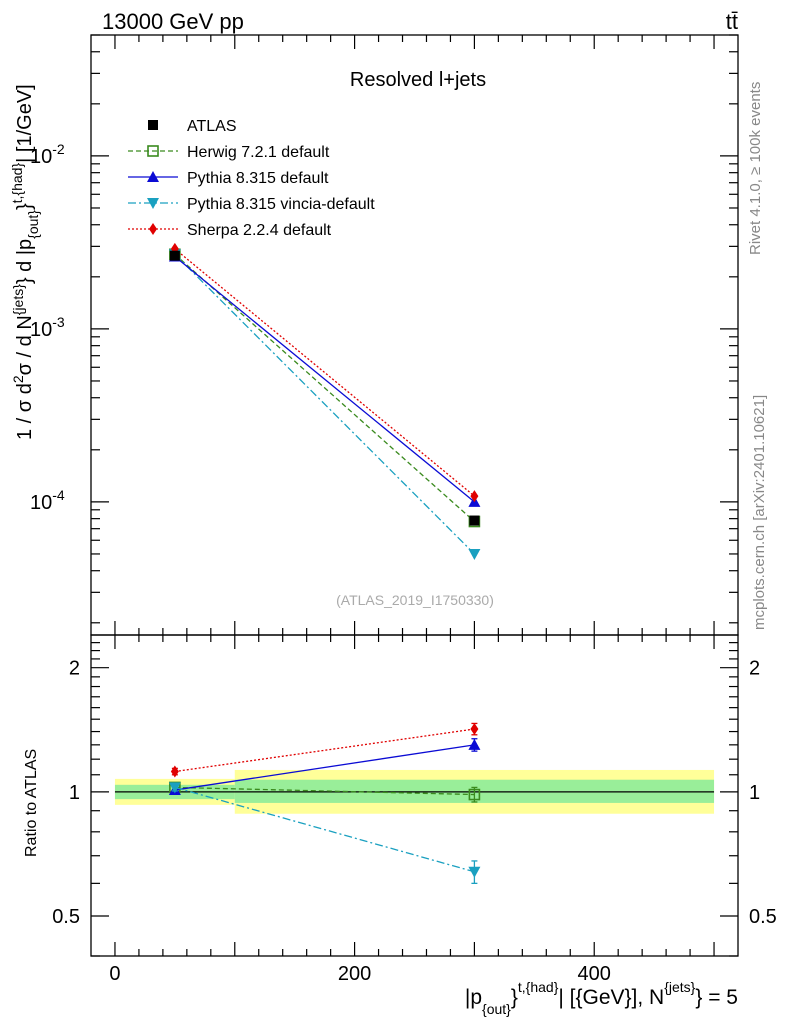 The height and width of the screenshot is (1024, 786). What do you see at coordinates (281, 204) in the screenshot?
I see `legend-label-pythia-8-315-vincia-default: Pythia 8.315 vincia-default` at bounding box center [281, 204].